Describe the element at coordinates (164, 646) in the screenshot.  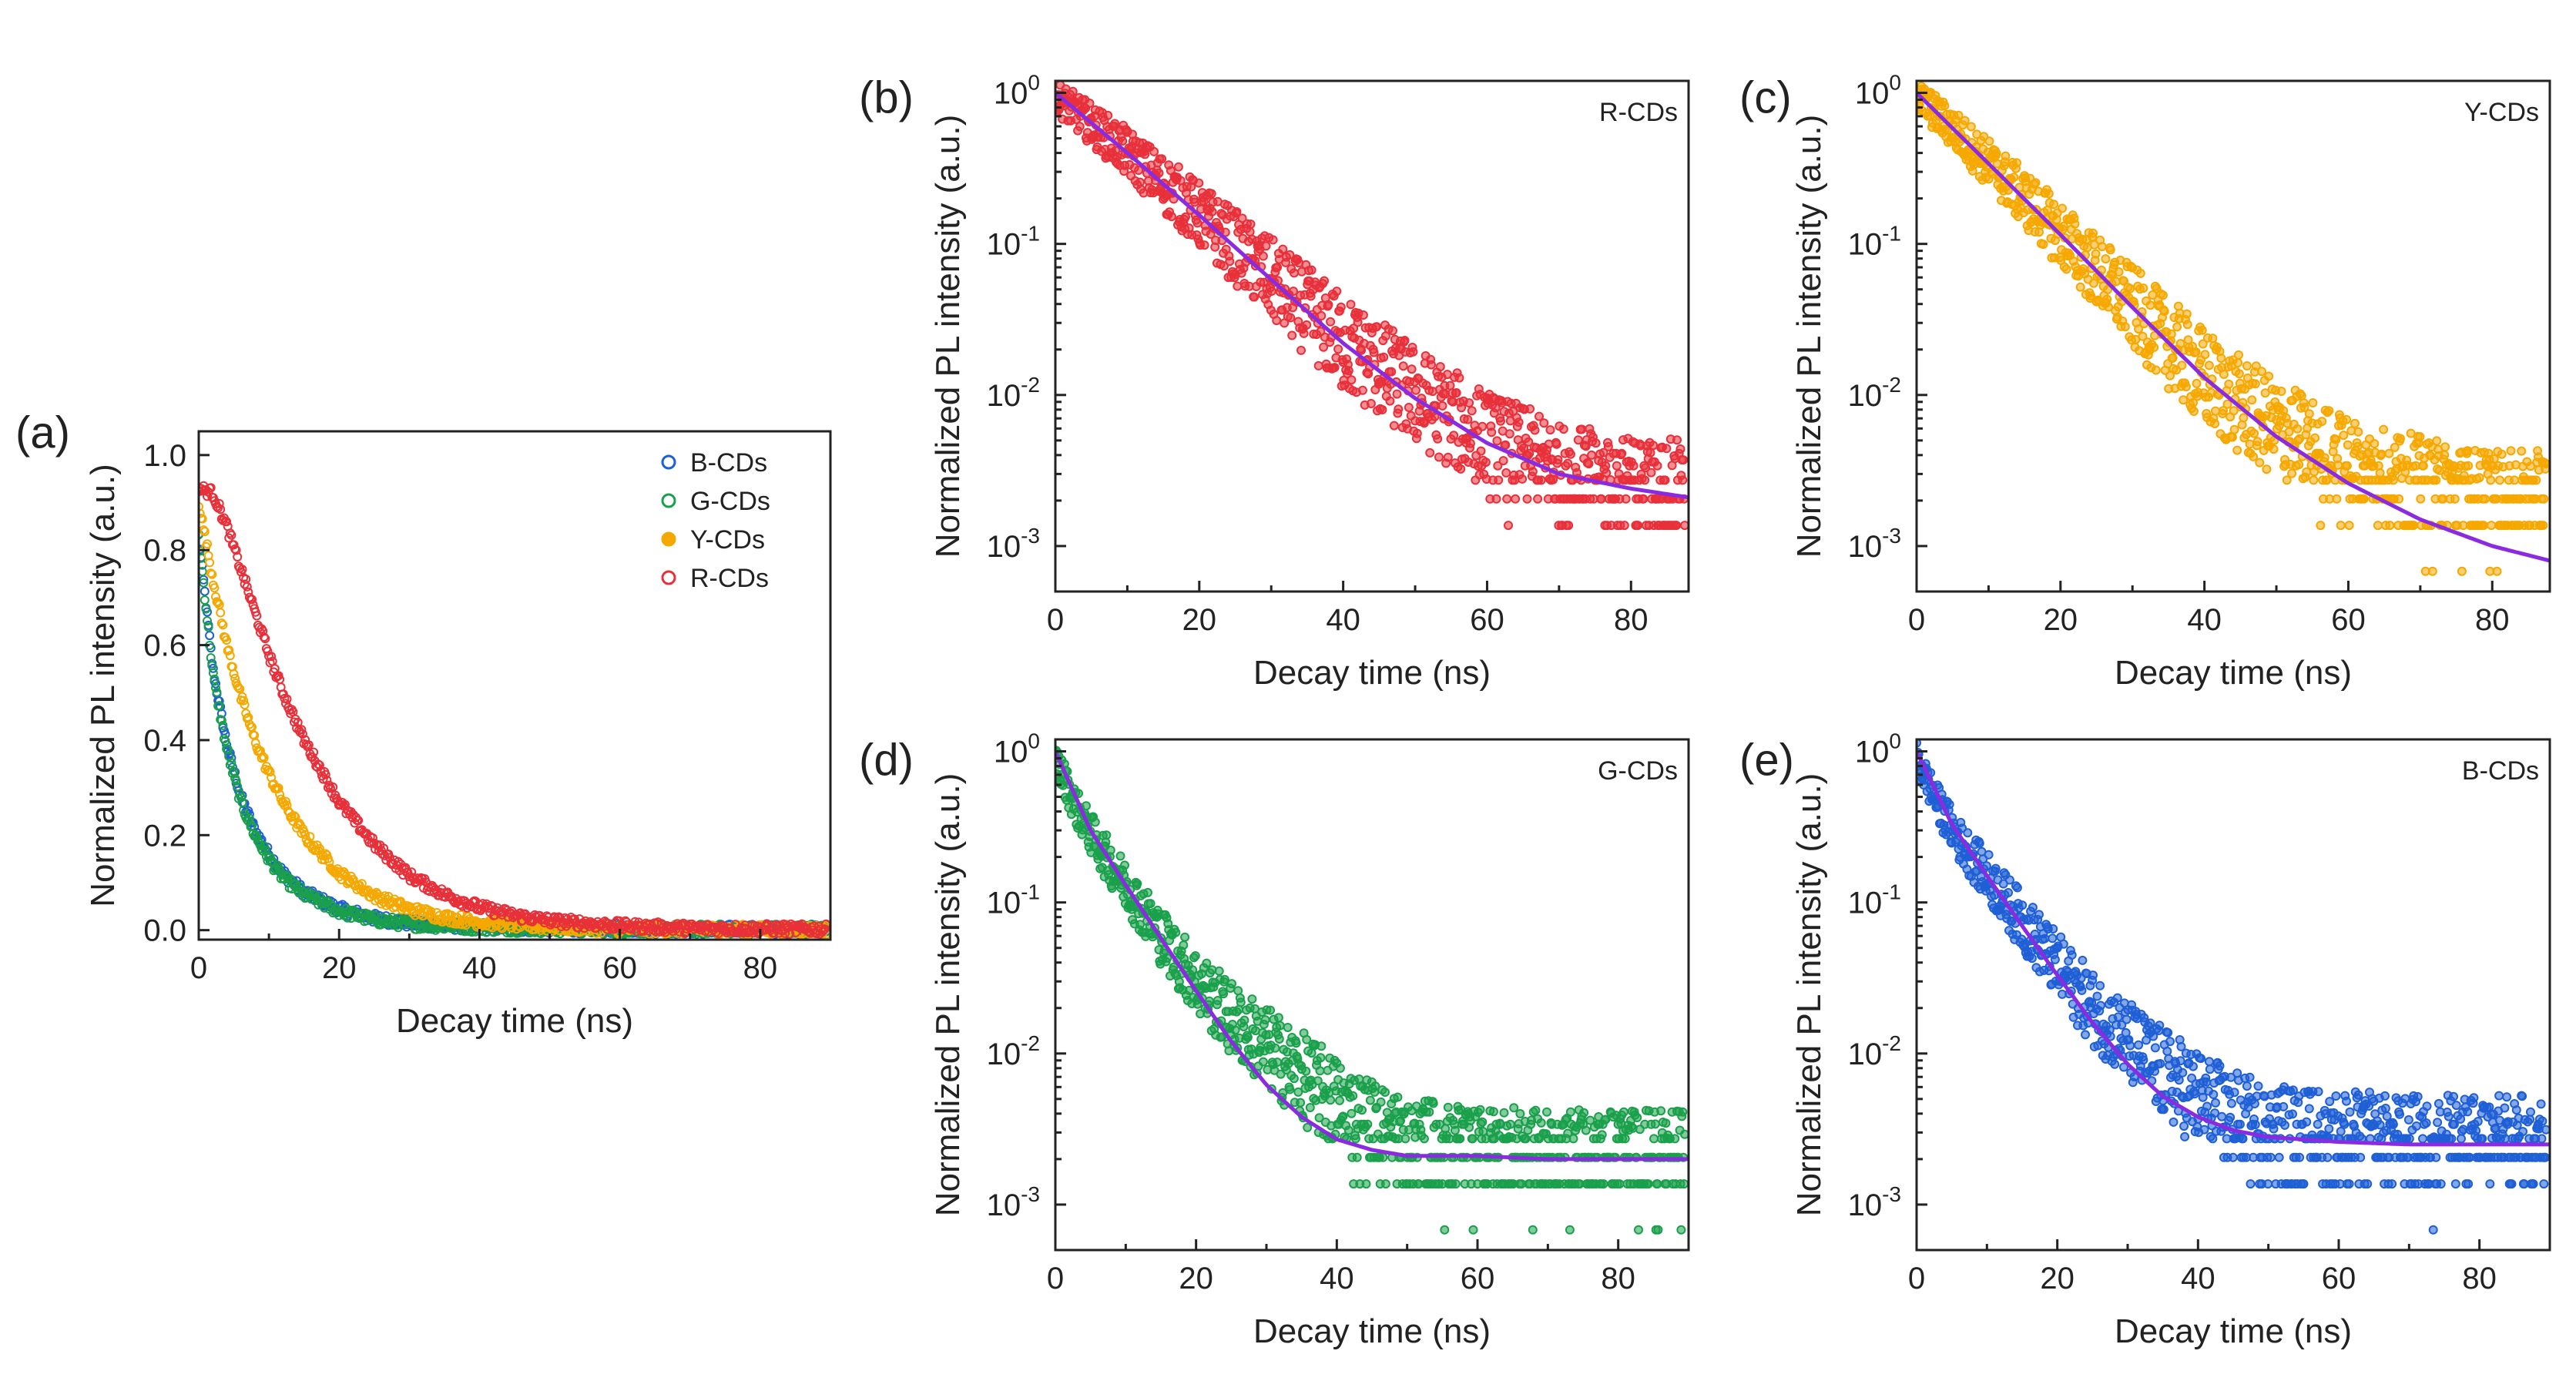
I see `y-tick-label: 0.6` at that location.